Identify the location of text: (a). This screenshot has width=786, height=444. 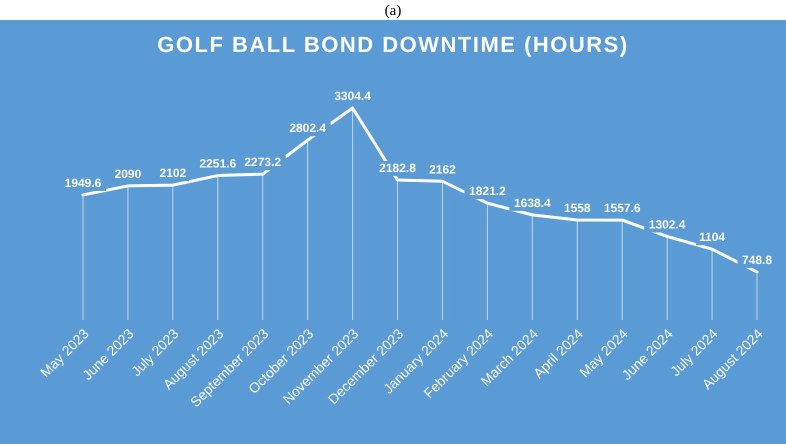
(393, 11).